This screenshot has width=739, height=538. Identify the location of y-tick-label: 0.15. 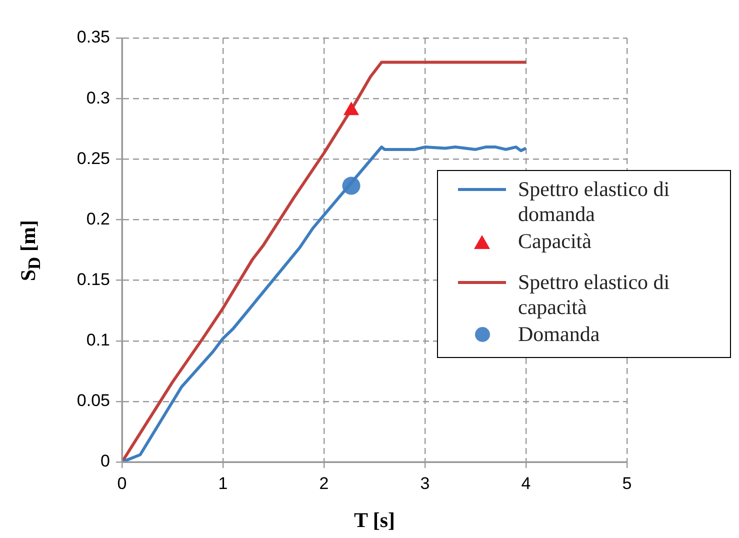
(93, 279).